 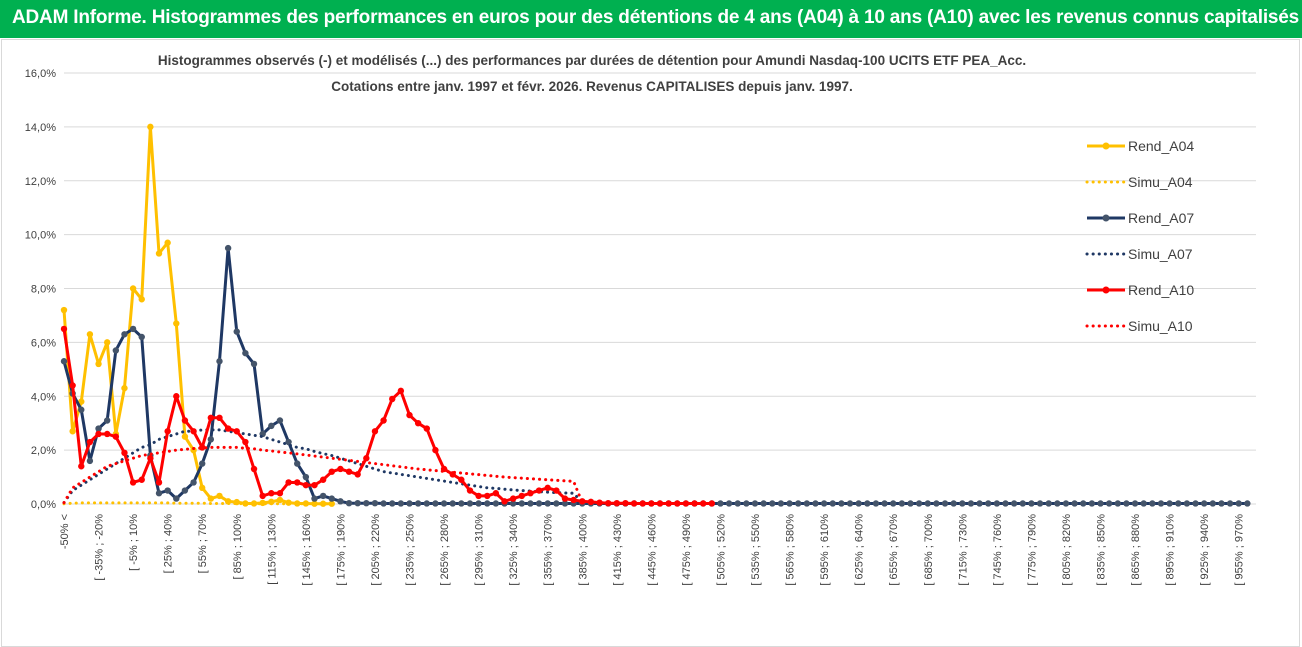 I want to click on x-tick-label: [ 115% ; 130%, so click(x=272, y=549).